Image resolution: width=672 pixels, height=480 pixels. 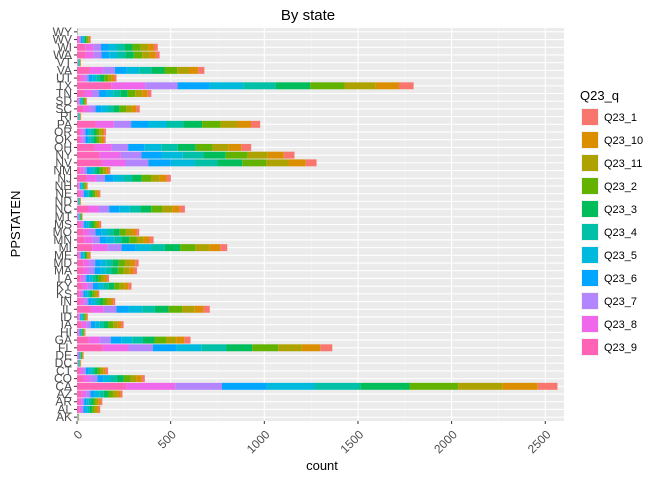 What do you see at coordinates (620, 210) in the screenshot?
I see `legend-label-q23_3: Q23_3` at bounding box center [620, 210].